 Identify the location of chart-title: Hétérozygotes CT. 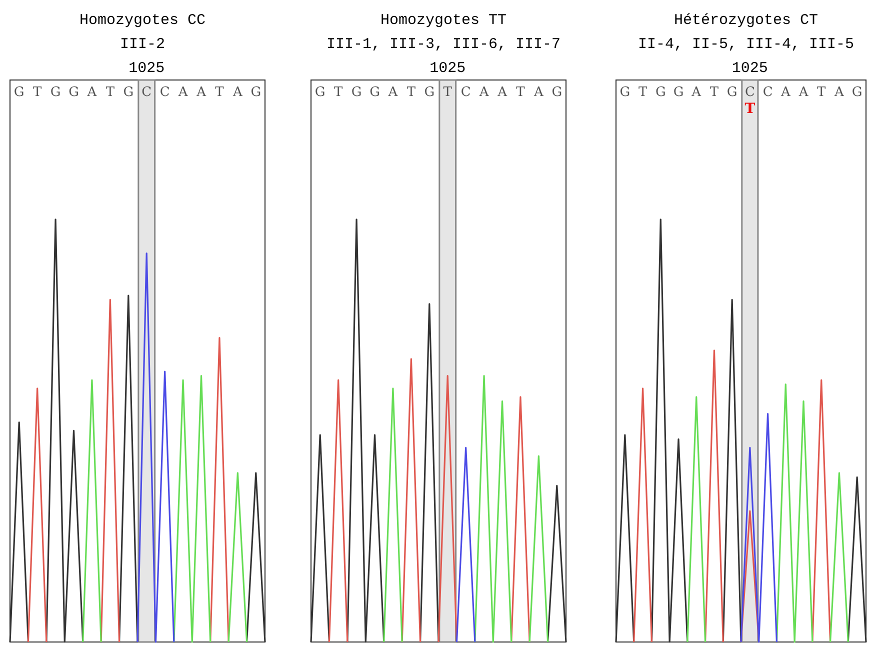
(746, 20).